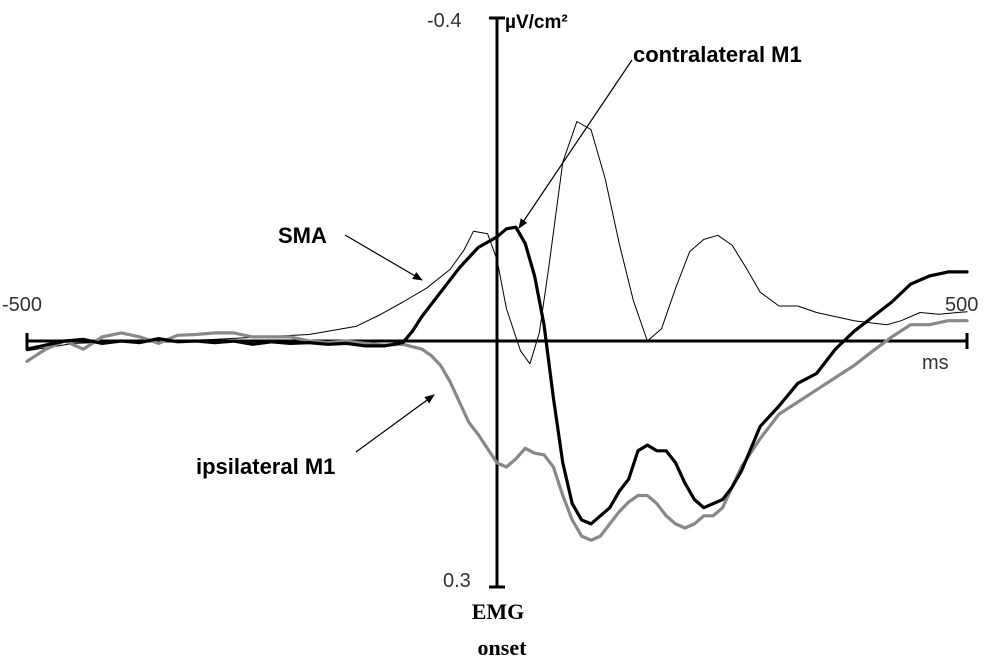  Describe the element at coordinates (22, 305) in the screenshot. I see `x-tick-min: -500` at that location.